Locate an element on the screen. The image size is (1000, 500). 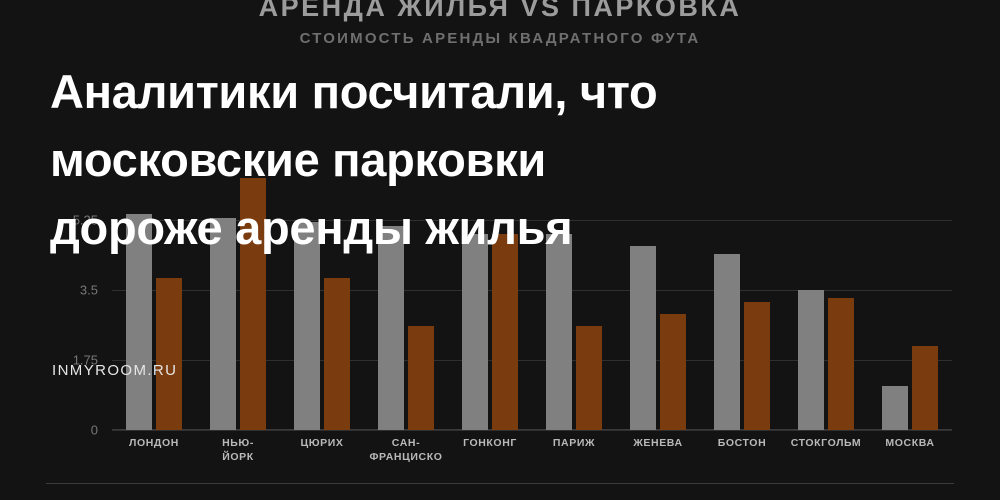
gridline: 5.25 is located at coordinates (512, 220).